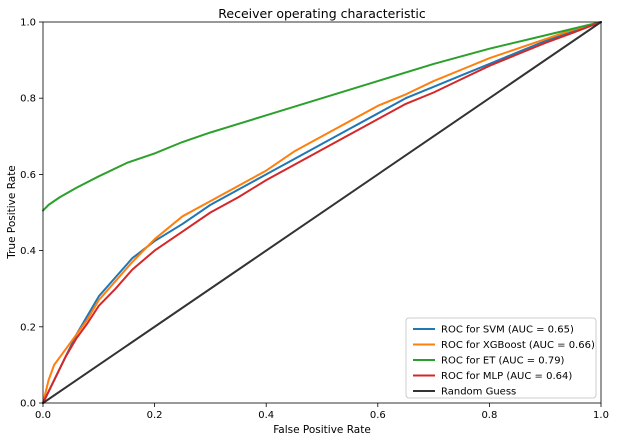 The width and height of the screenshot is (617, 441). What do you see at coordinates (503, 361) in the screenshot?
I see `legend-label: ROC for ET (AUC = 0.79)` at bounding box center [503, 361].